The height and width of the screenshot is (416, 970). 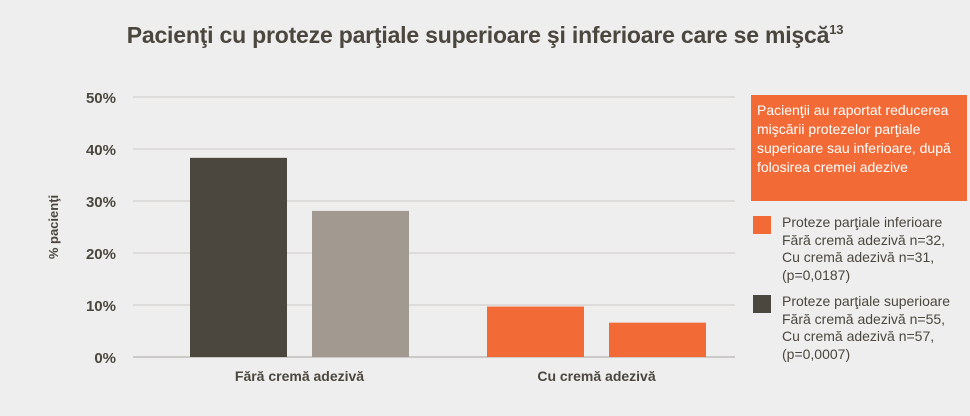 I want to click on y-tick-label: 20%, so click(x=101, y=254).